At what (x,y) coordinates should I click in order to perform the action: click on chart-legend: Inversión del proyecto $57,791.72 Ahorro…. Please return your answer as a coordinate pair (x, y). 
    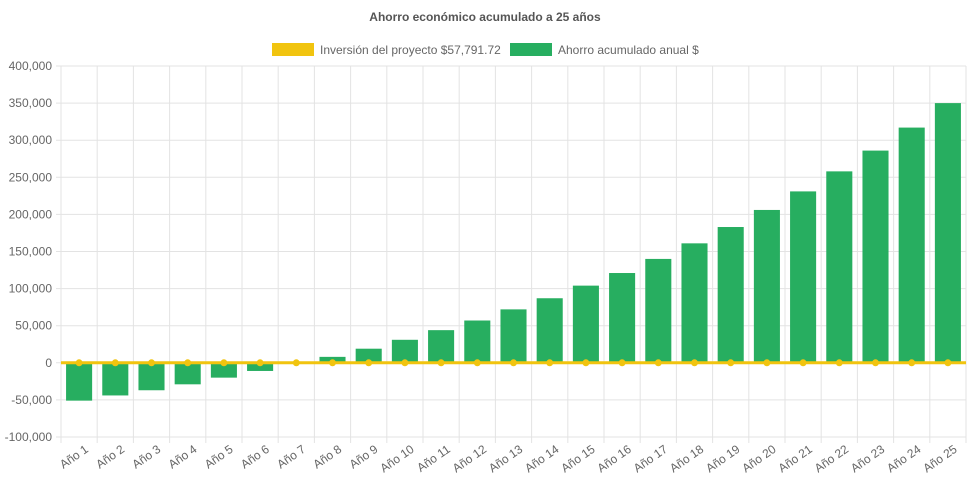
    Looking at the image, I should click on (485, 50).